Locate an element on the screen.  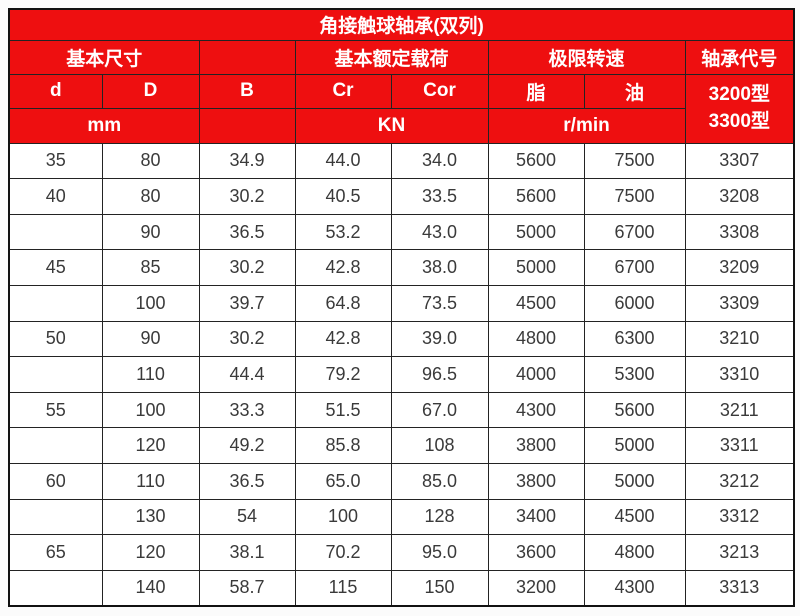
table-row: 50 90 30.2 42.8 39.0 4800 6300 3210 is located at coordinates (401, 339).